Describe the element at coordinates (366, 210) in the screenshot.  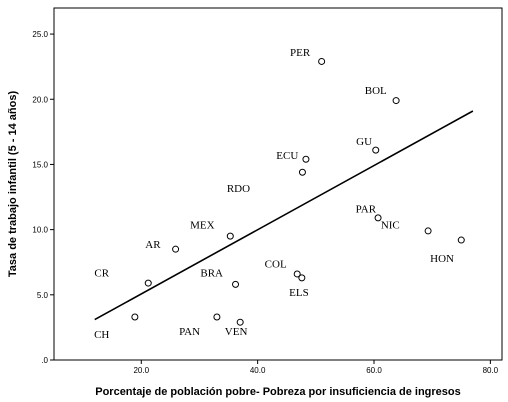
I see `point-label-par: PAR` at that location.